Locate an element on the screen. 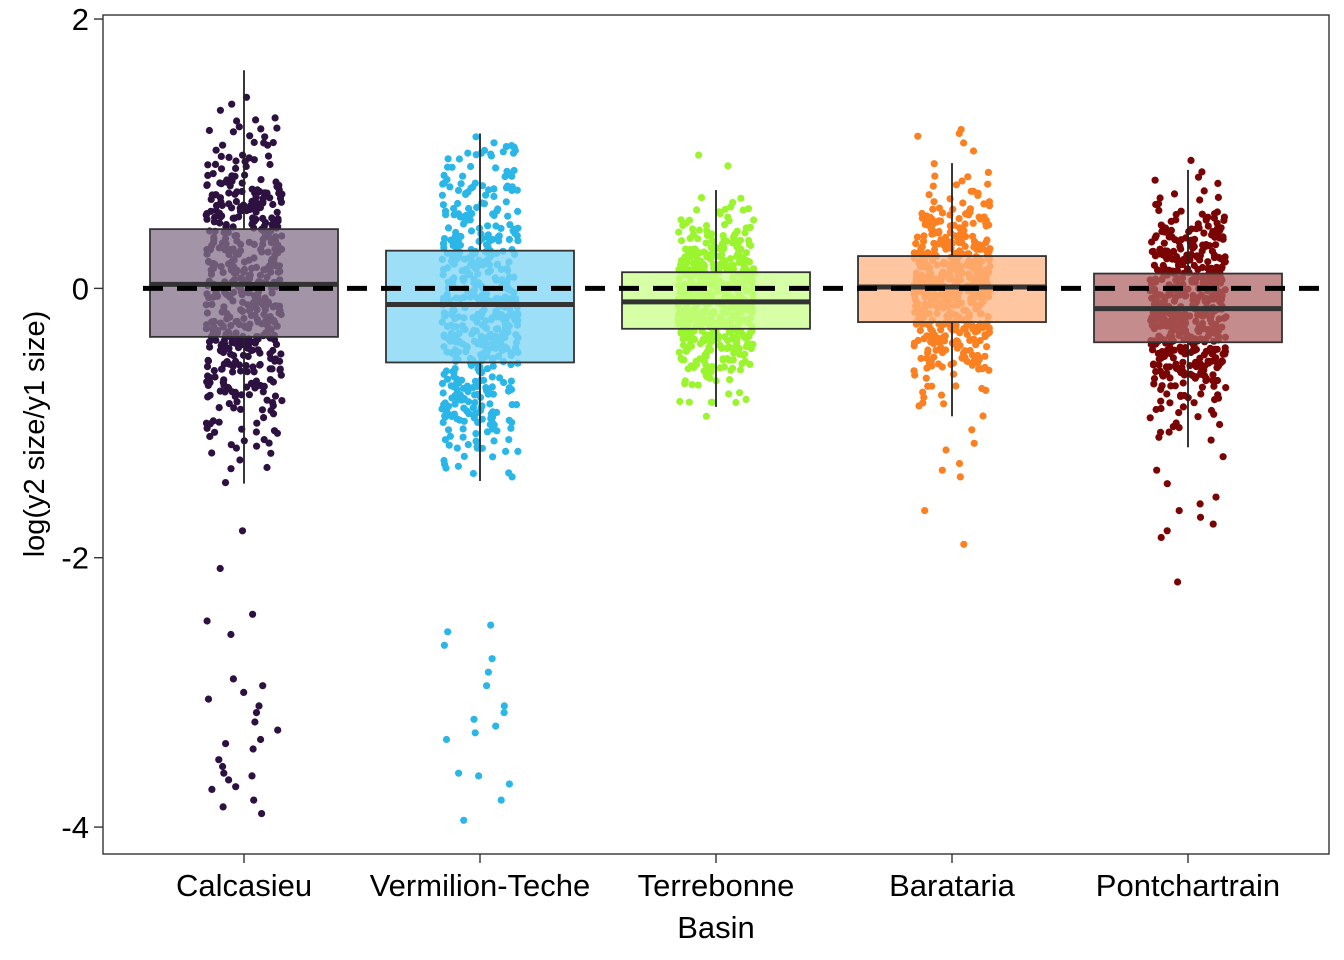 The width and height of the screenshot is (1344, 960). box-vermilion-teche is located at coordinates (480, 307).